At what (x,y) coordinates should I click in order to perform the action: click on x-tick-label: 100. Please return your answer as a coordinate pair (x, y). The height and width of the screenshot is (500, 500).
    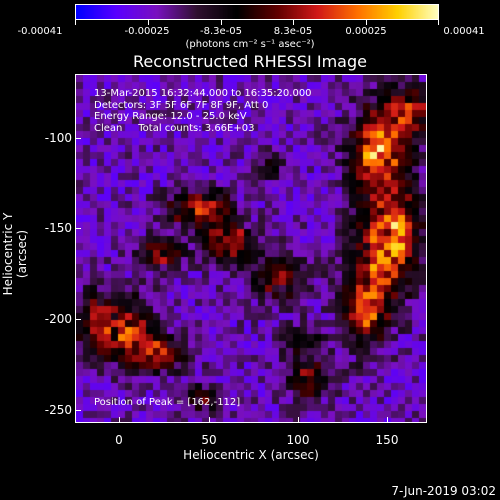
    Looking at the image, I should click on (298, 440).